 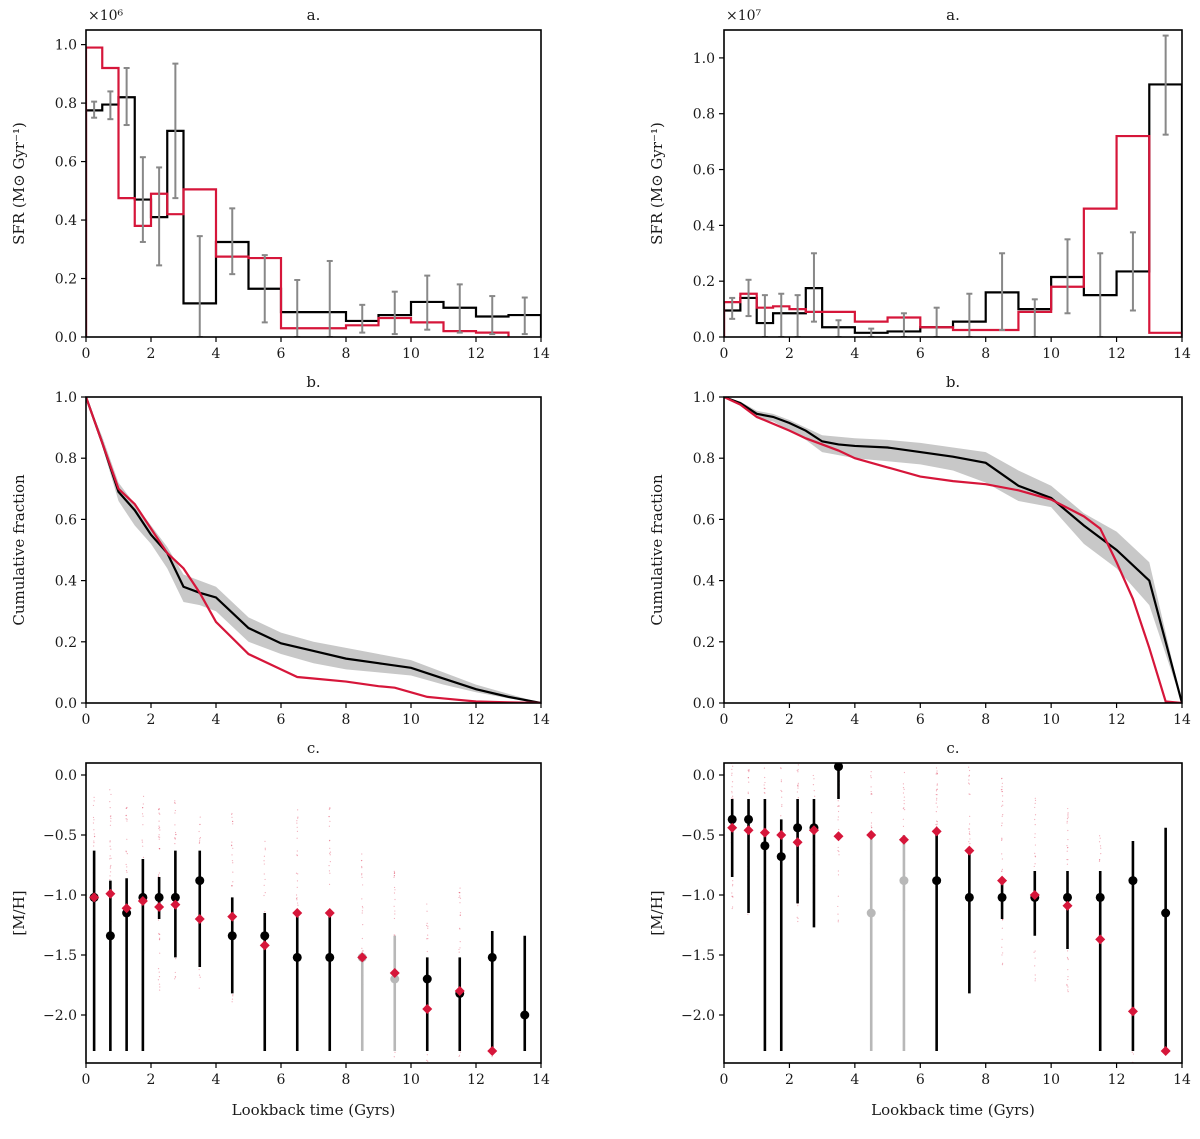 I want to click on cumulative-line-black, so click(x=313, y=550).